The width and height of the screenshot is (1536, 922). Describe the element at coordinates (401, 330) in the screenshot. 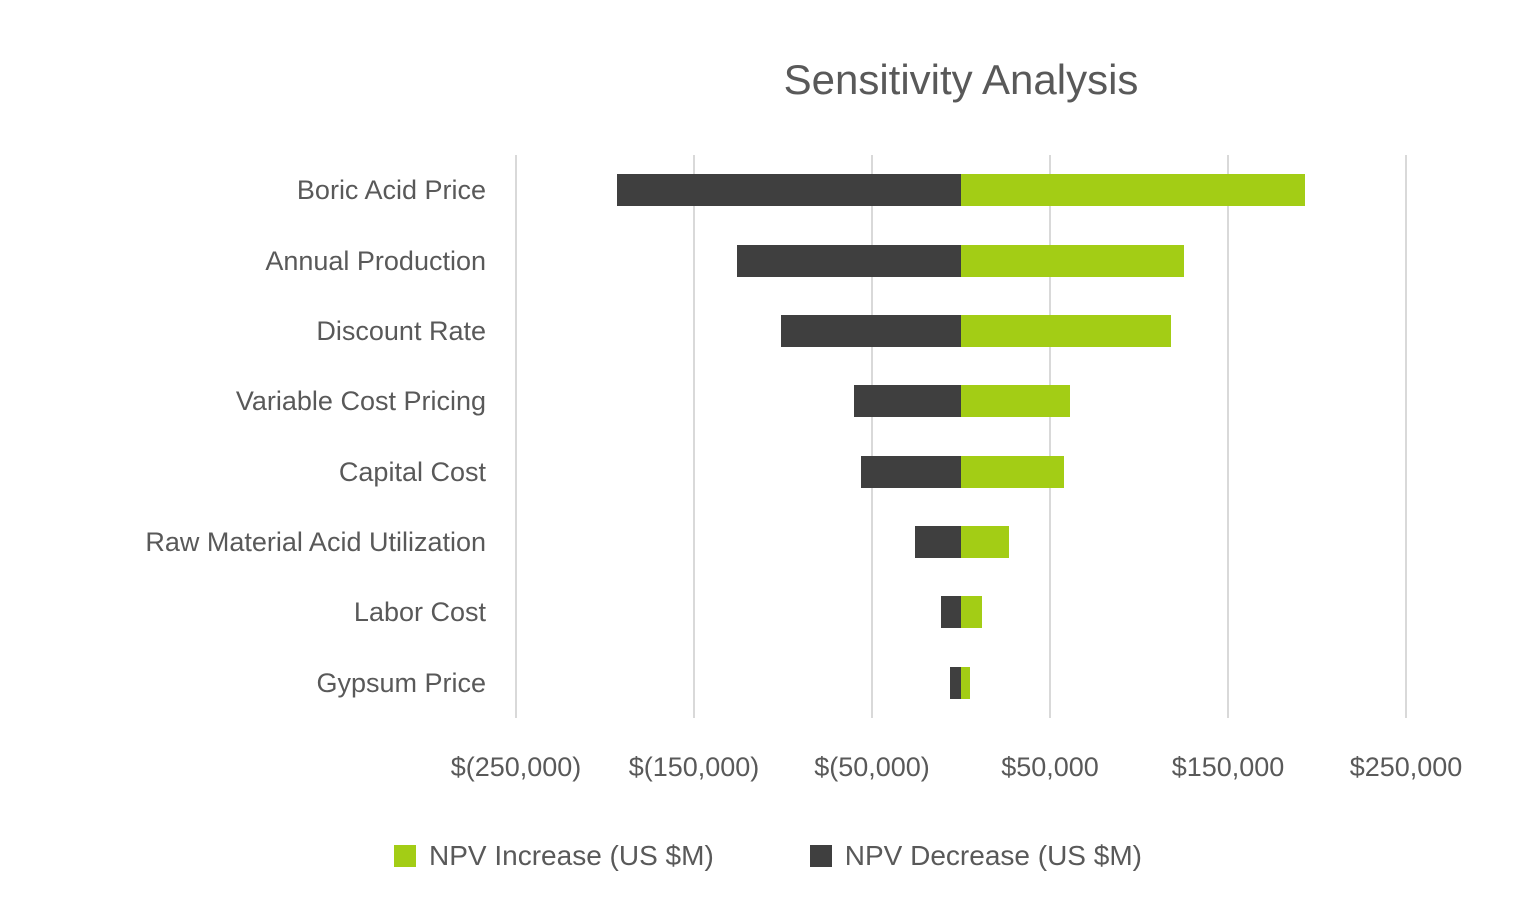

I see `category-label: Discount Rate` at that location.